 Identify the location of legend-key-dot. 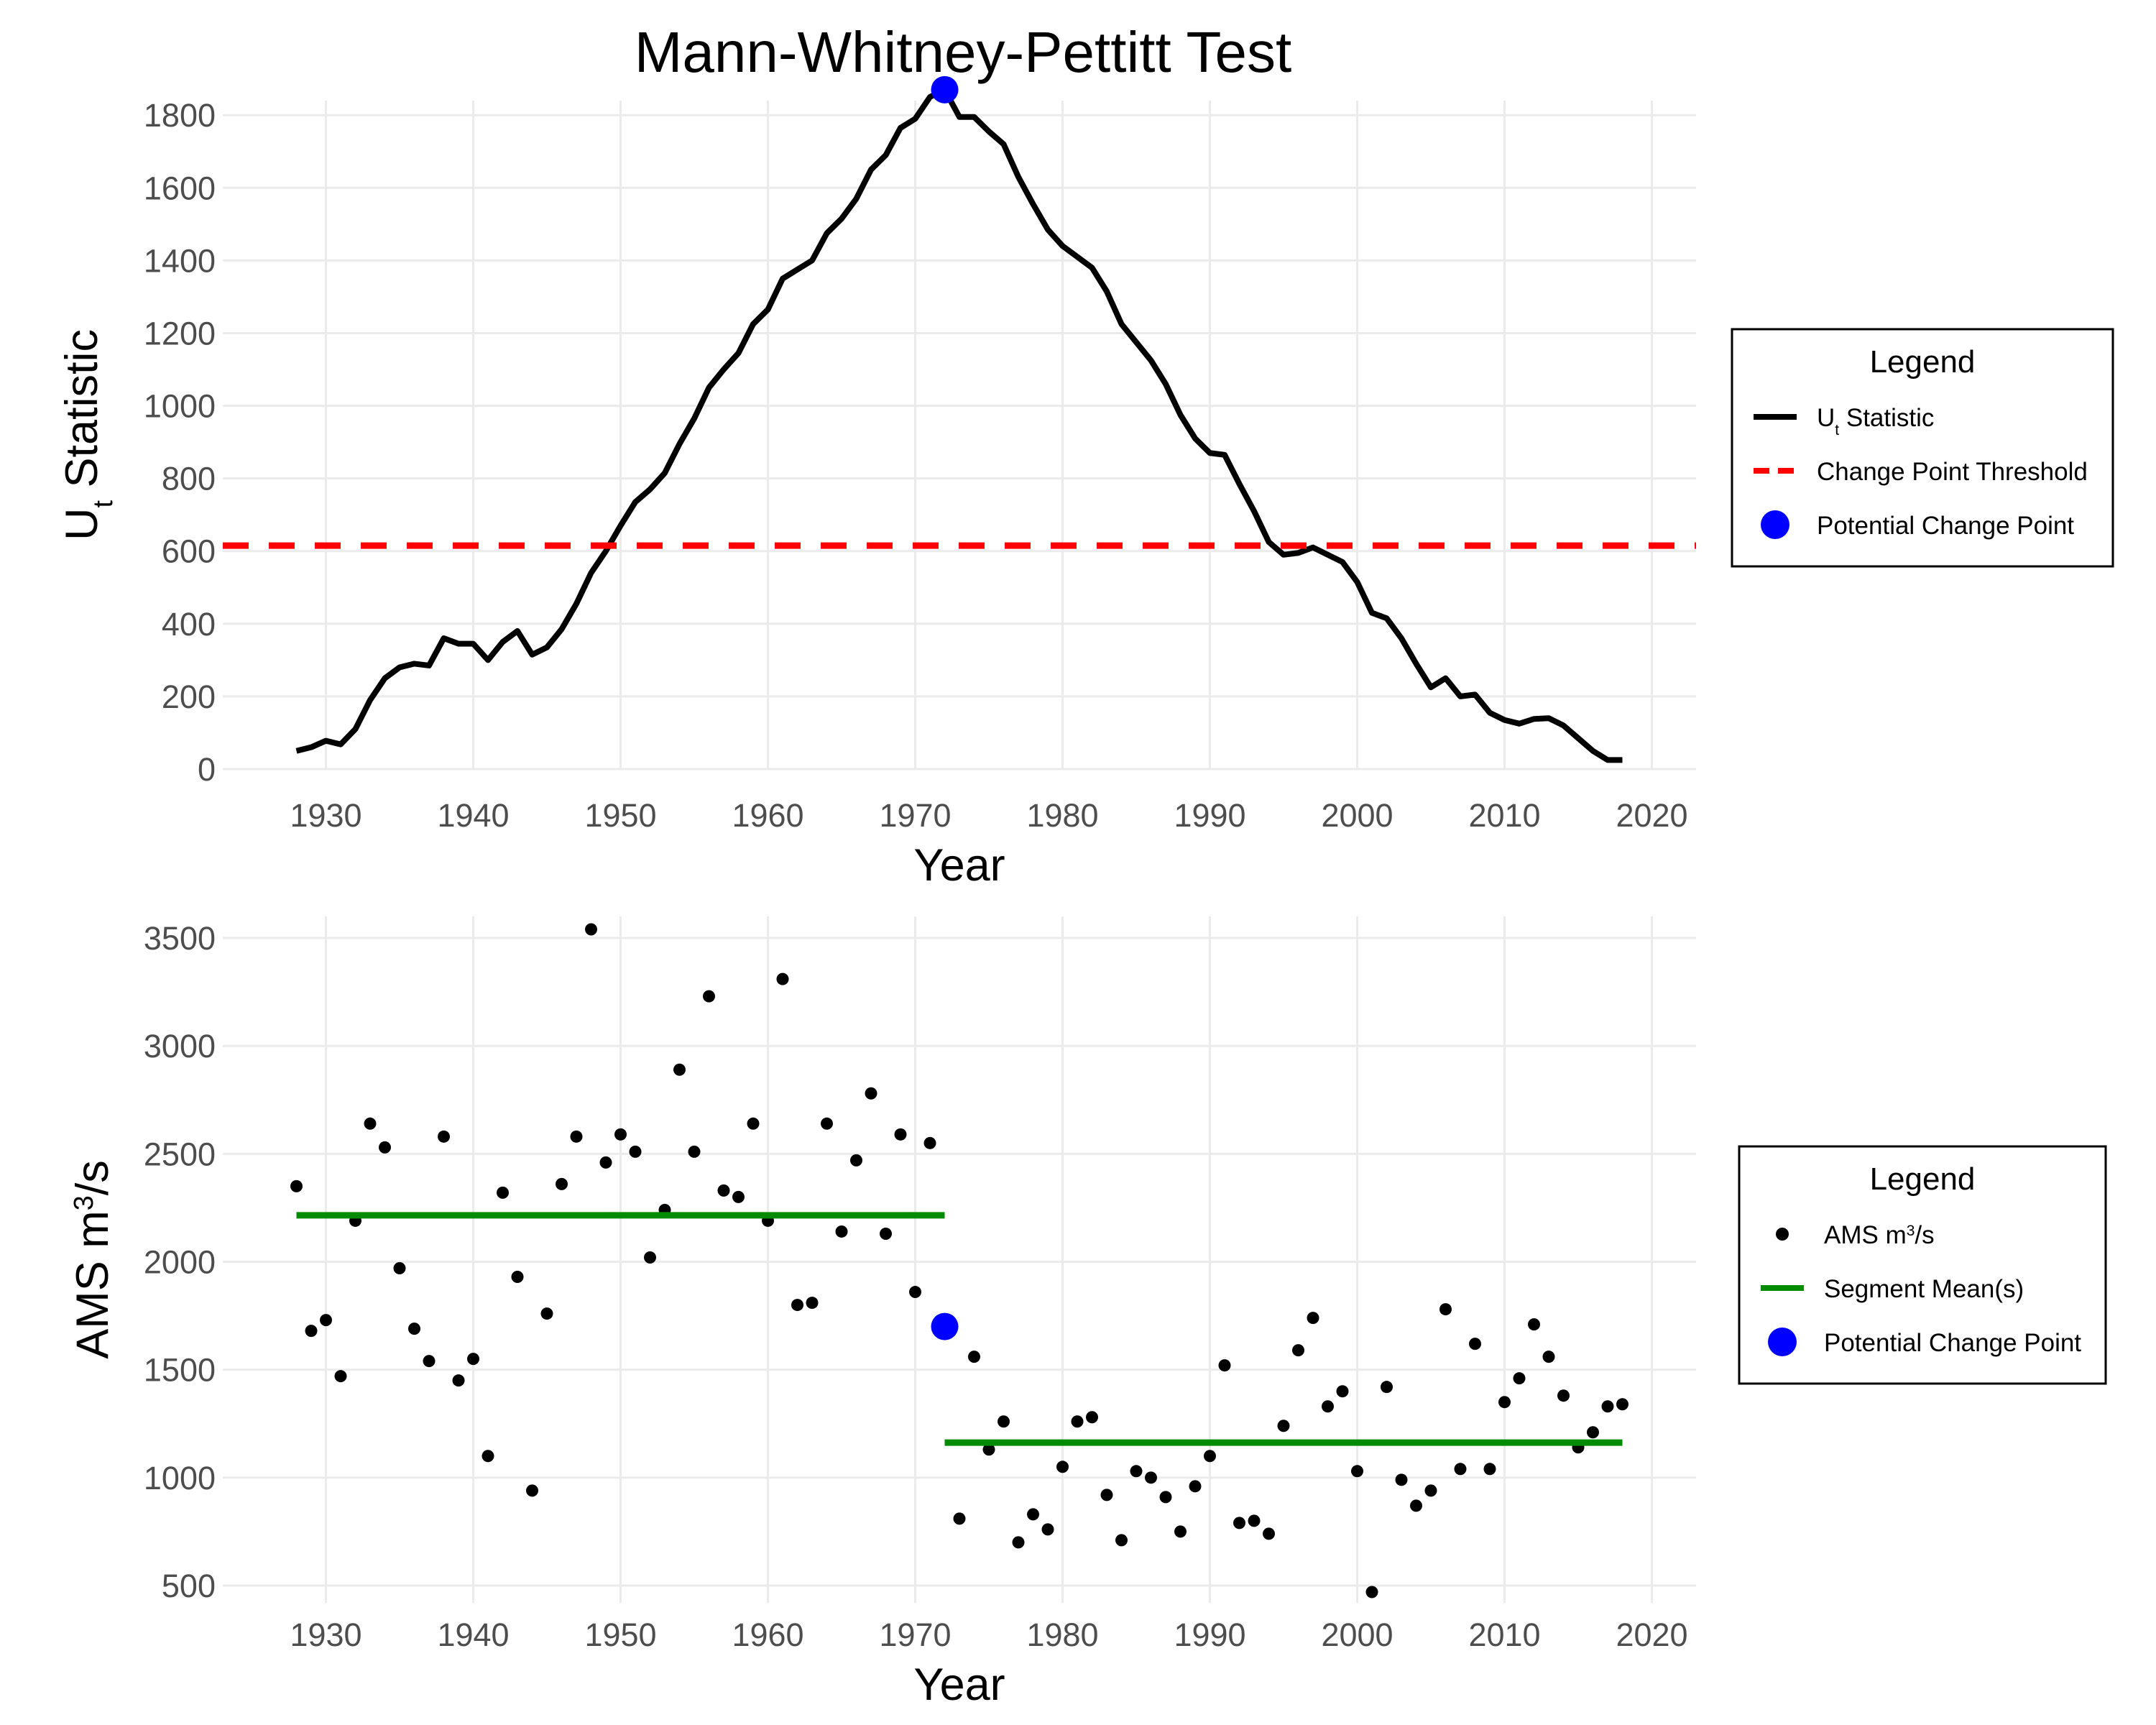
(1783, 1234).